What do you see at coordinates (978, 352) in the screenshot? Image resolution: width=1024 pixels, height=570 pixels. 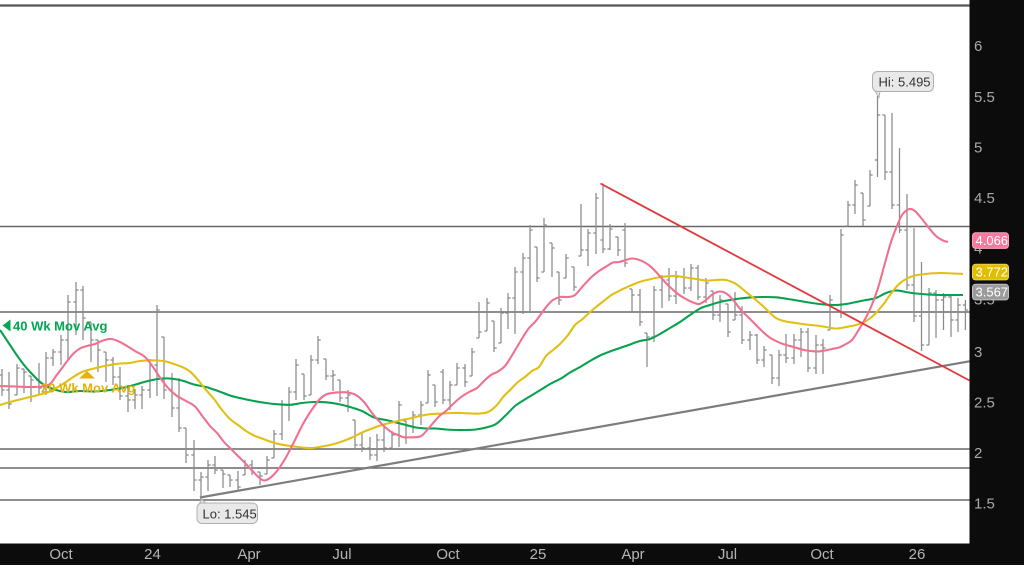 I see `svg-text: 3` at bounding box center [978, 352].